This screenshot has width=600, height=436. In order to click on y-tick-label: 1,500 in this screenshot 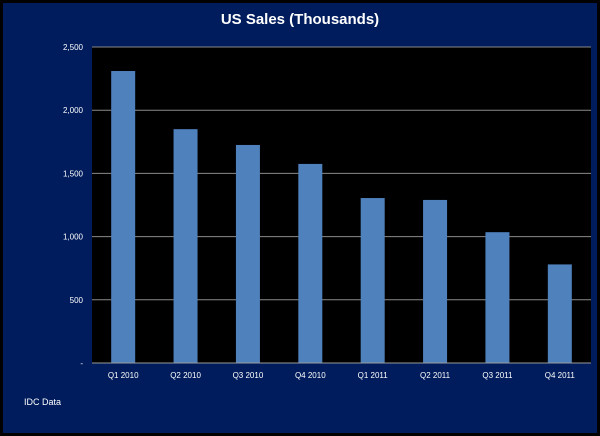, I will do `click(73, 173)`.